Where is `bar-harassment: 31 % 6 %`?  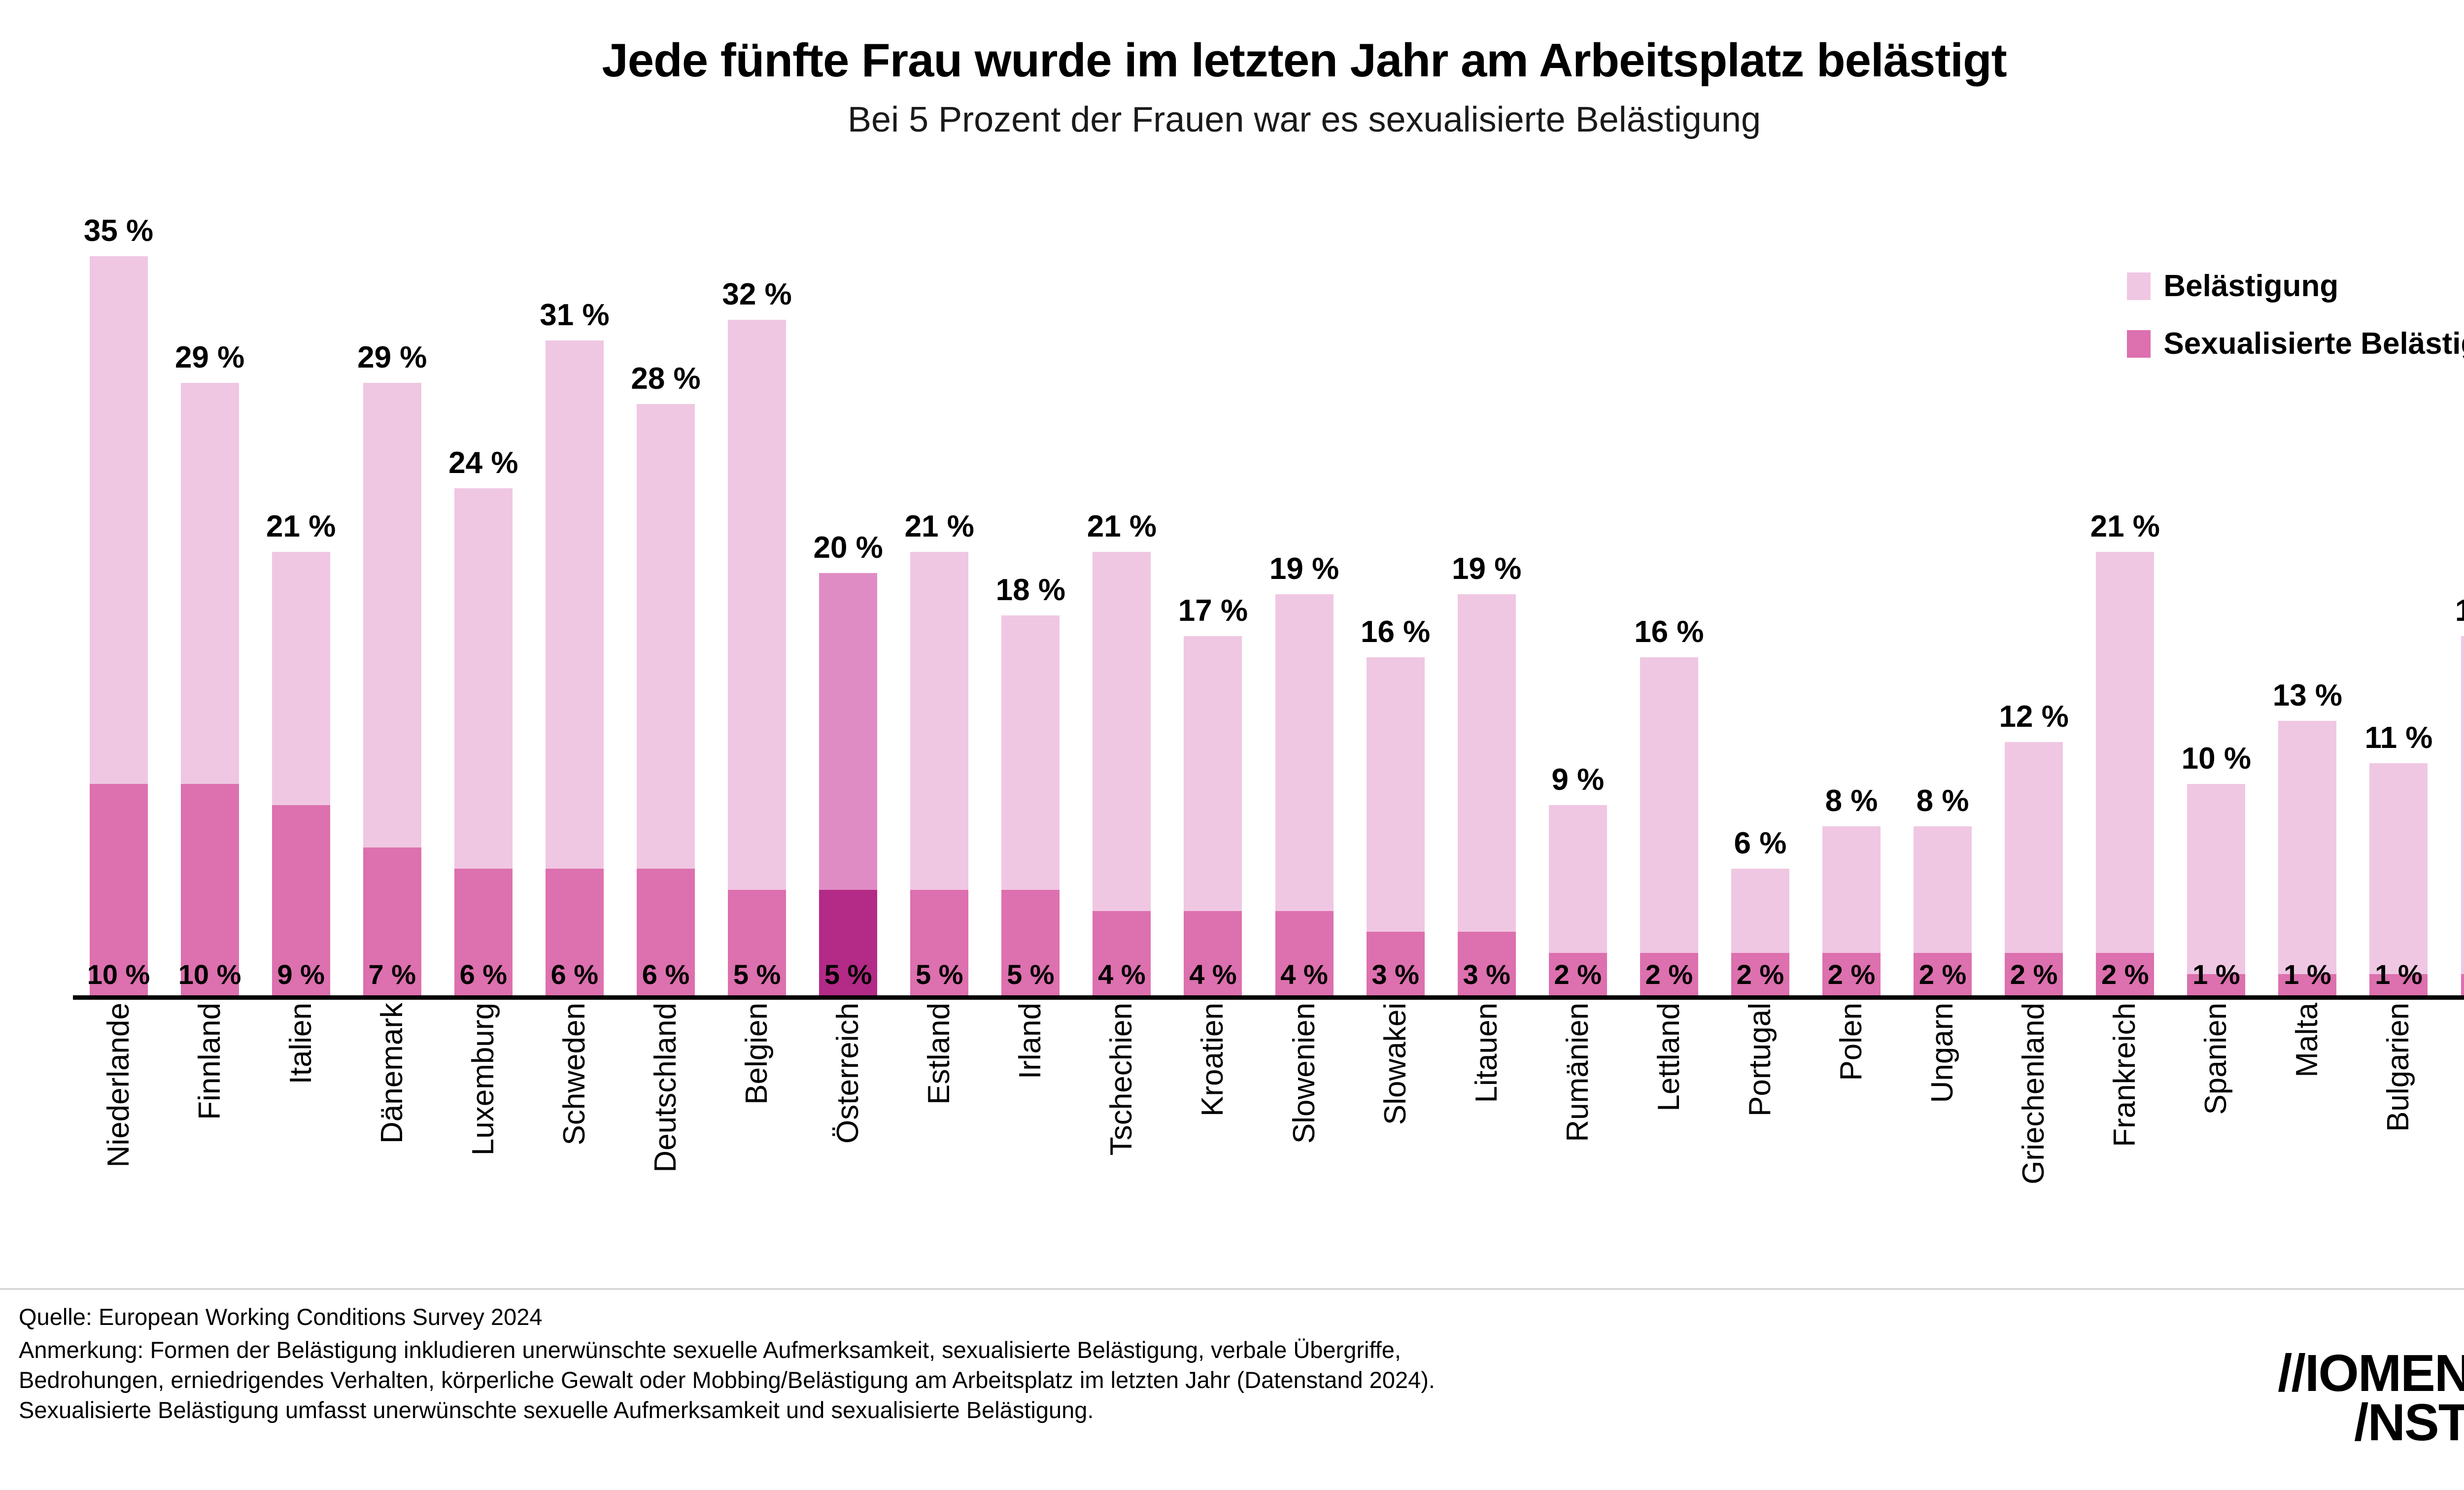
bar-harassment: 31 % 6 % is located at coordinates (575, 646).